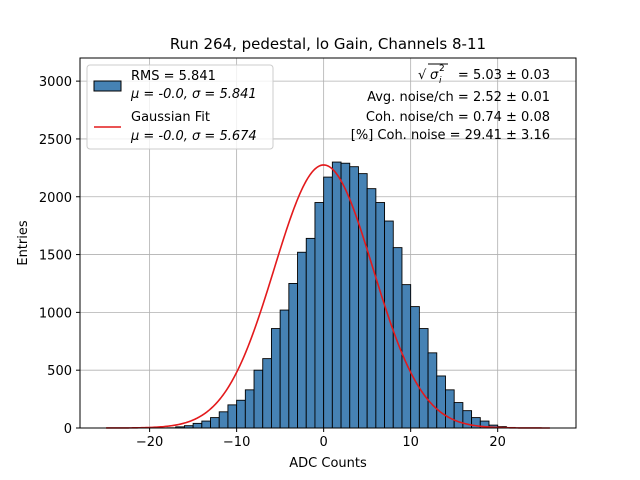 The width and height of the screenshot is (640, 480). Describe the element at coordinates (497, 442) in the screenshot. I see `x-tick-label: 20` at that location.